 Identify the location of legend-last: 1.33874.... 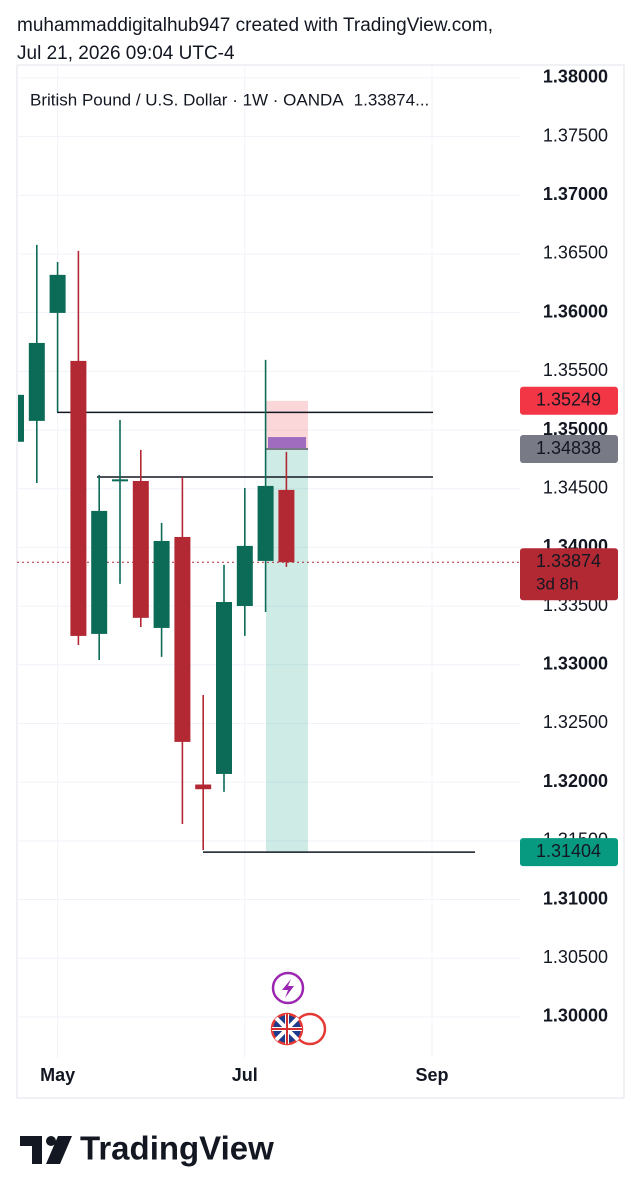
(392, 99).